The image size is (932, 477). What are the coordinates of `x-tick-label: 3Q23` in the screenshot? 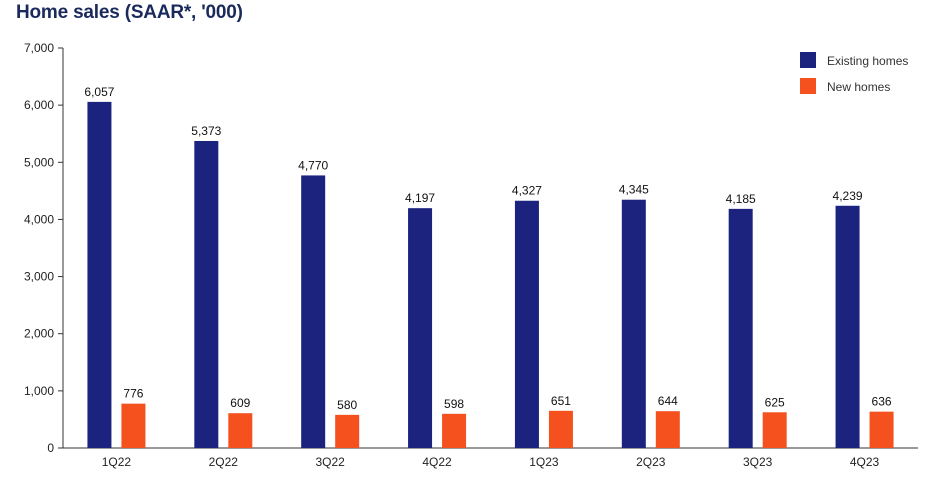 It's located at (758, 462).